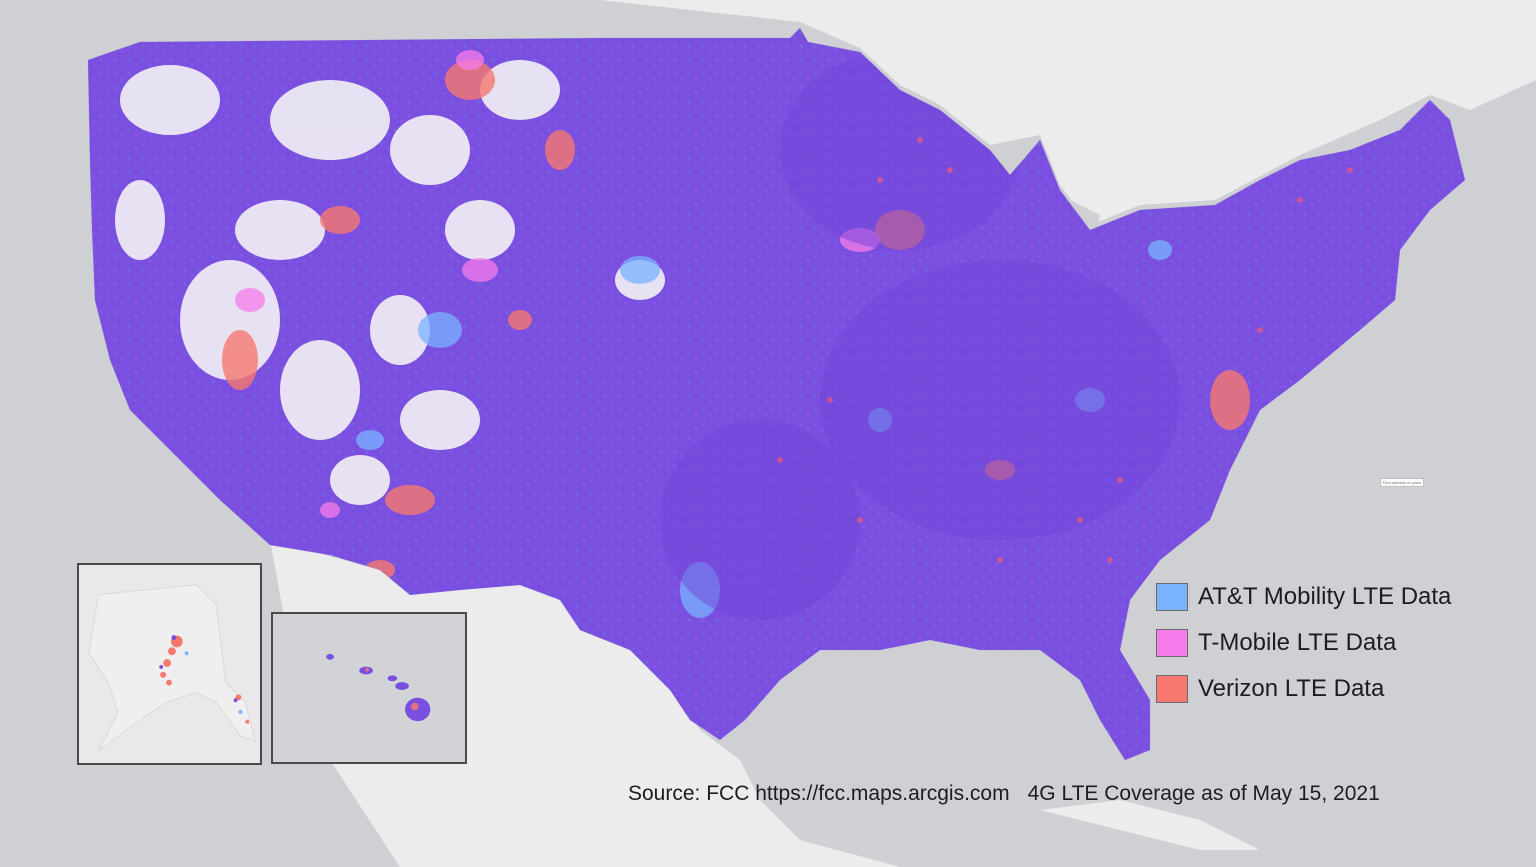 The height and width of the screenshot is (867, 1536). I want to click on cuba-land, so click(1150, 825).